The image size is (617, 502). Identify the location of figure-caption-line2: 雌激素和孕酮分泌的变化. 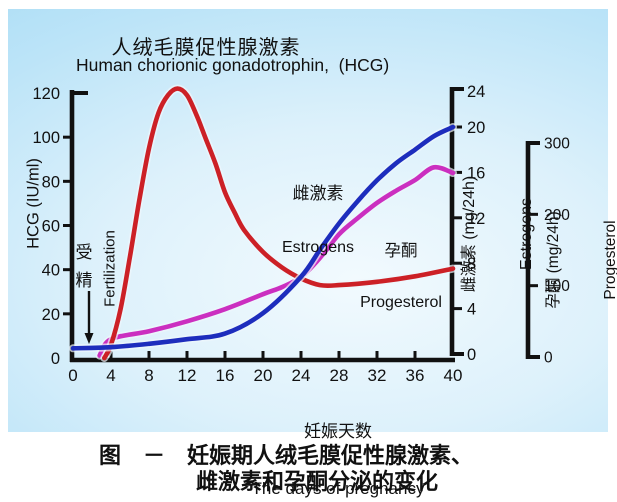
(317, 481).